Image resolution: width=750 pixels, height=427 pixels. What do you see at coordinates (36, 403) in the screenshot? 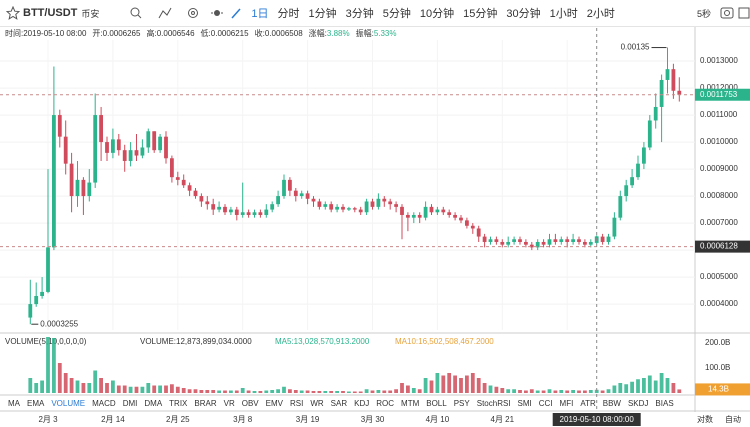
I see `indicator-tab: EMA` at bounding box center [36, 403].